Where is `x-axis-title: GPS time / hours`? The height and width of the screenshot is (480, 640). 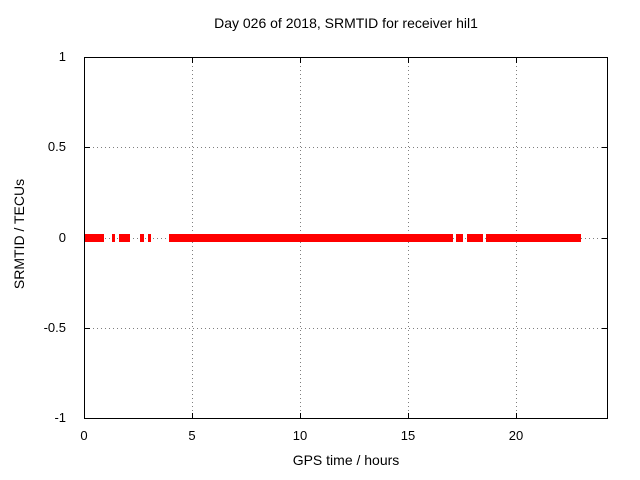 x-axis-title: GPS time / hours is located at coordinates (346, 460).